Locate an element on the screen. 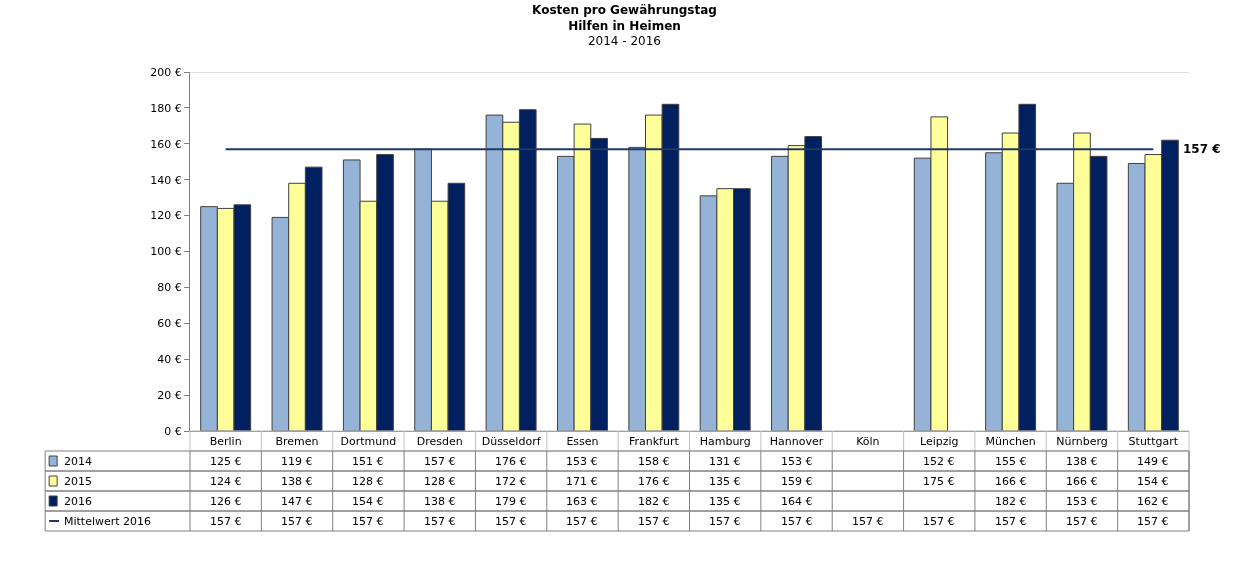 Image resolution: width=1249 pixels, height=561 pixels. y-tick-label: 0 € is located at coordinates (173, 431).